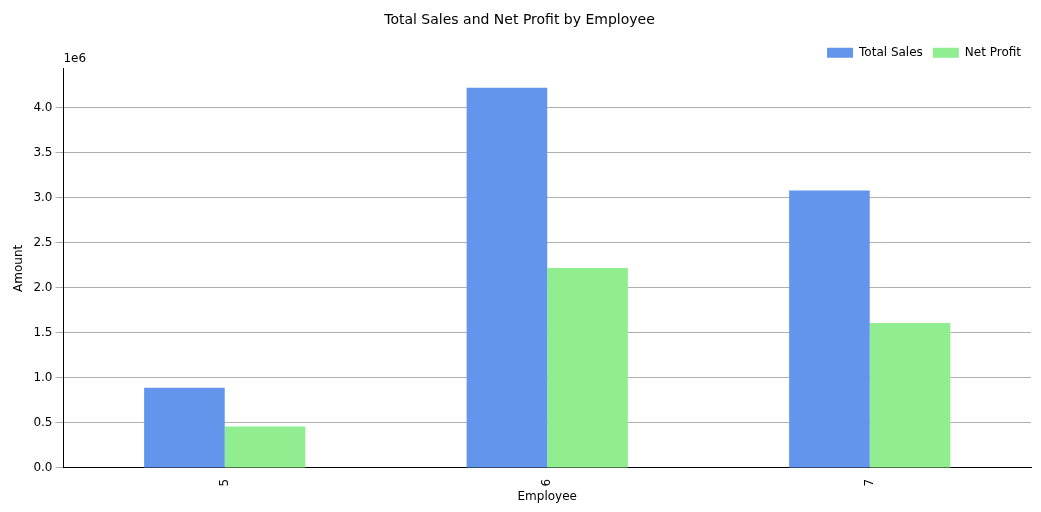 Image resolution: width=1041 pixels, height=512 pixels. What do you see at coordinates (868, 482) in the screenshot?
I see `x-tick-label: 7` at bounding box center [868, 482].